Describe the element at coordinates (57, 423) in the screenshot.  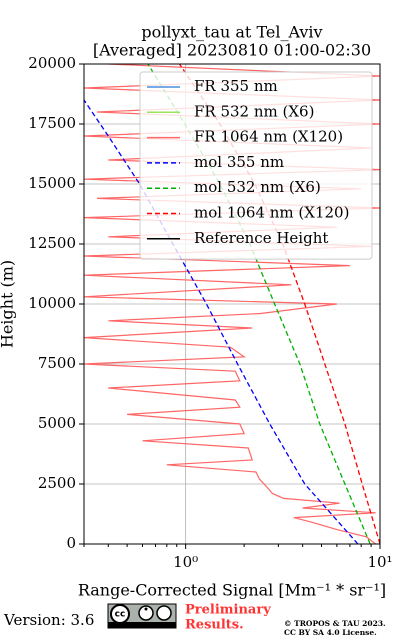
I see `y-tick-label: 5000` at that location.